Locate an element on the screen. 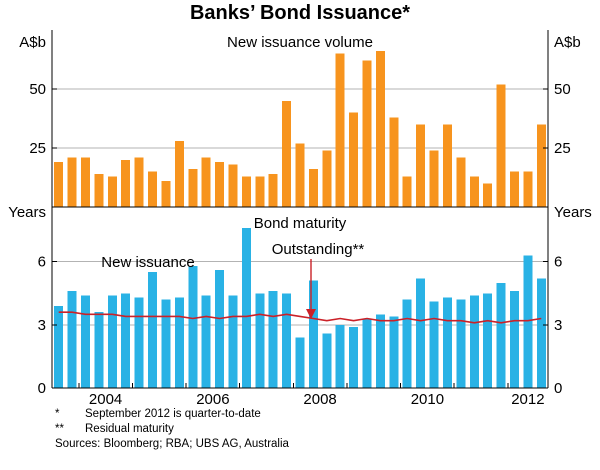  year-label: 2012 is located at coordinates (527, 399).